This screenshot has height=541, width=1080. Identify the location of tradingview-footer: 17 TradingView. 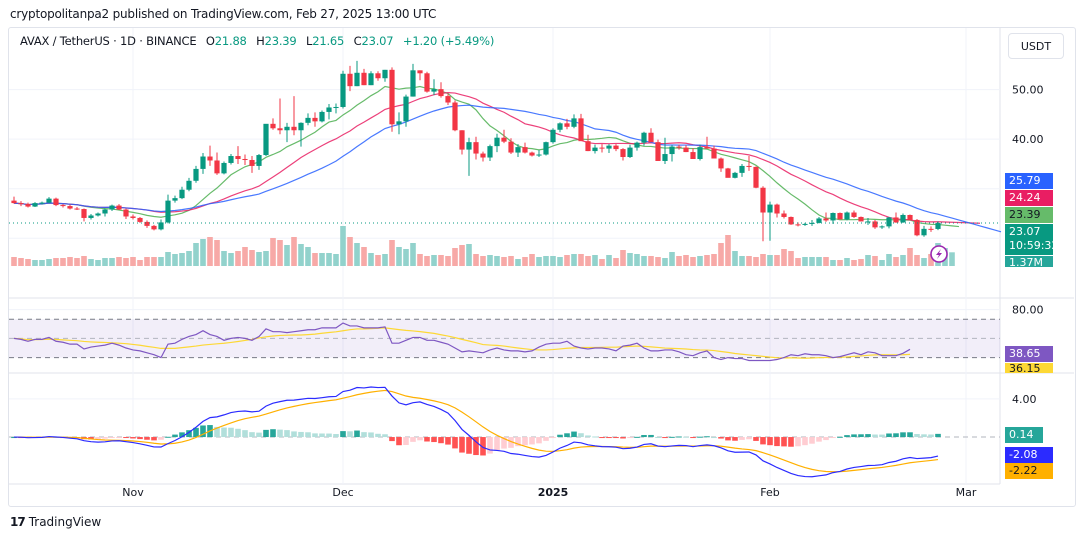
(55, 522).